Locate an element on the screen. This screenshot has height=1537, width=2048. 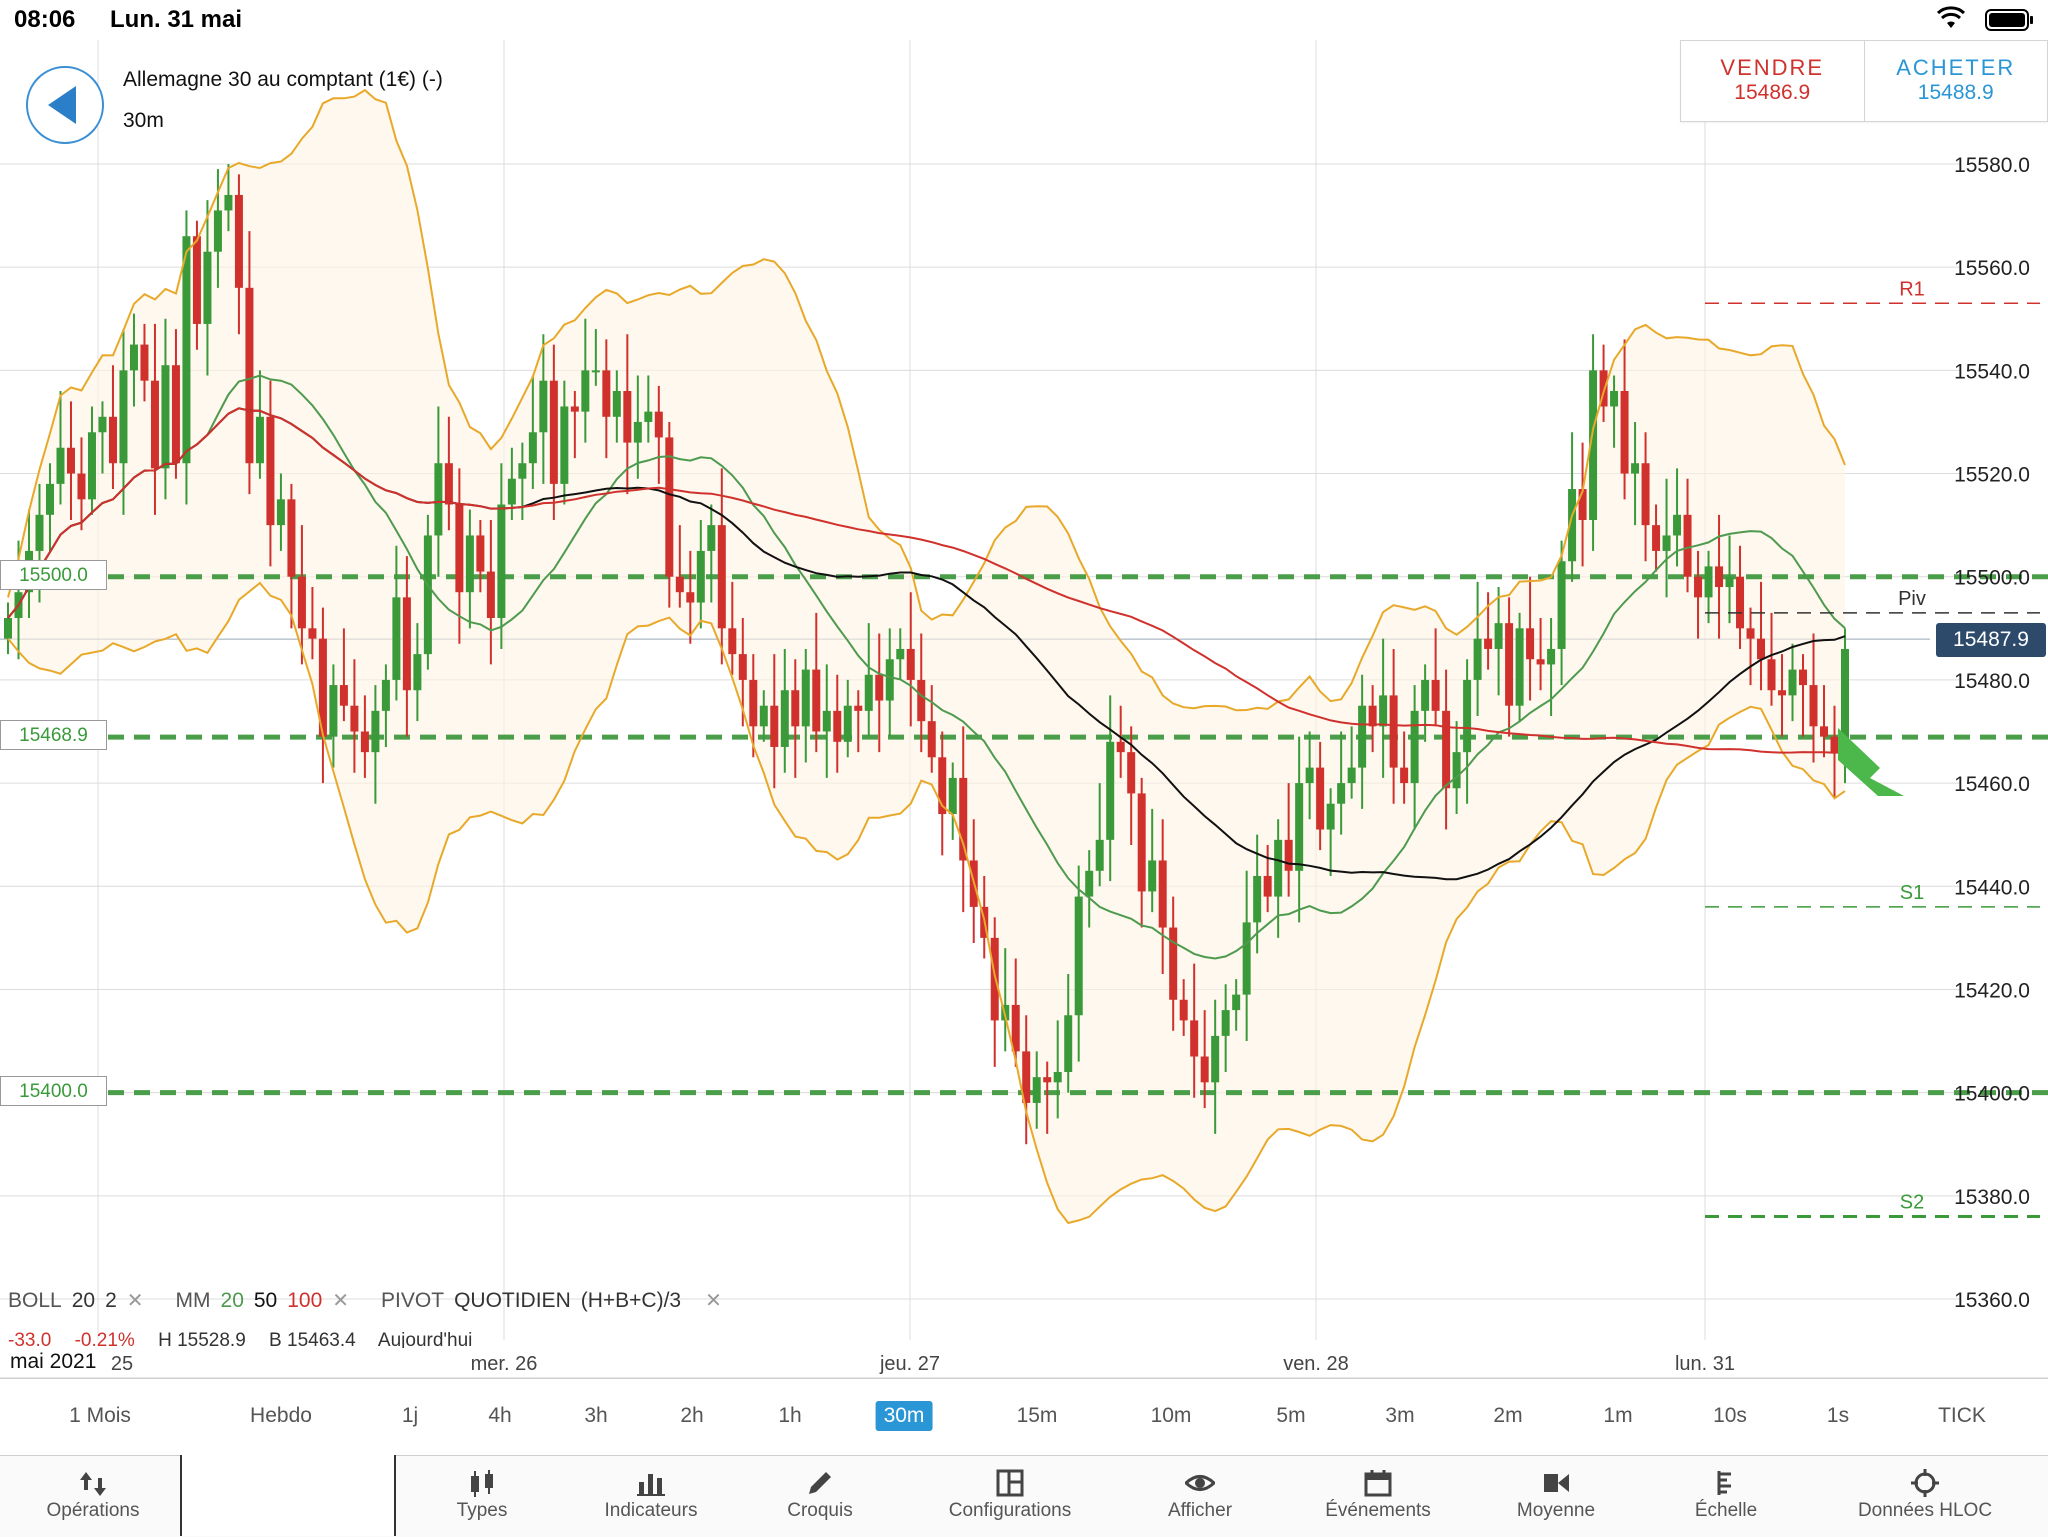
toolbar-label: Afficher is located at coordinates (1200, 1510).